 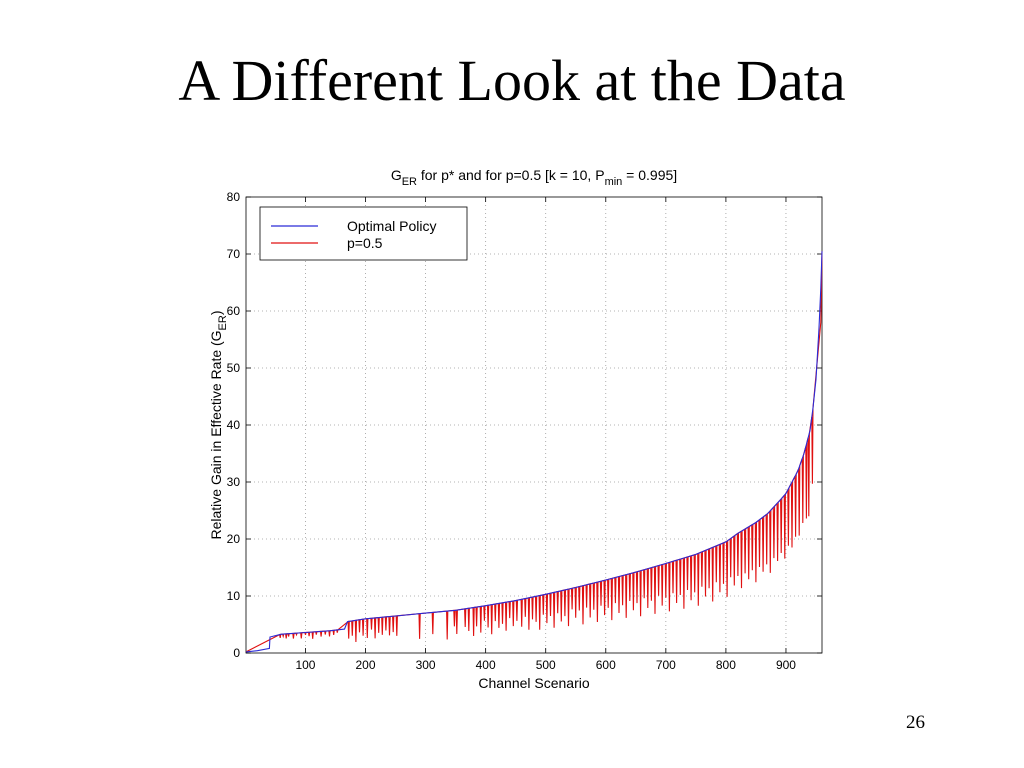 I want to click on x-tick-label: 700, so click(x=666, y=665).